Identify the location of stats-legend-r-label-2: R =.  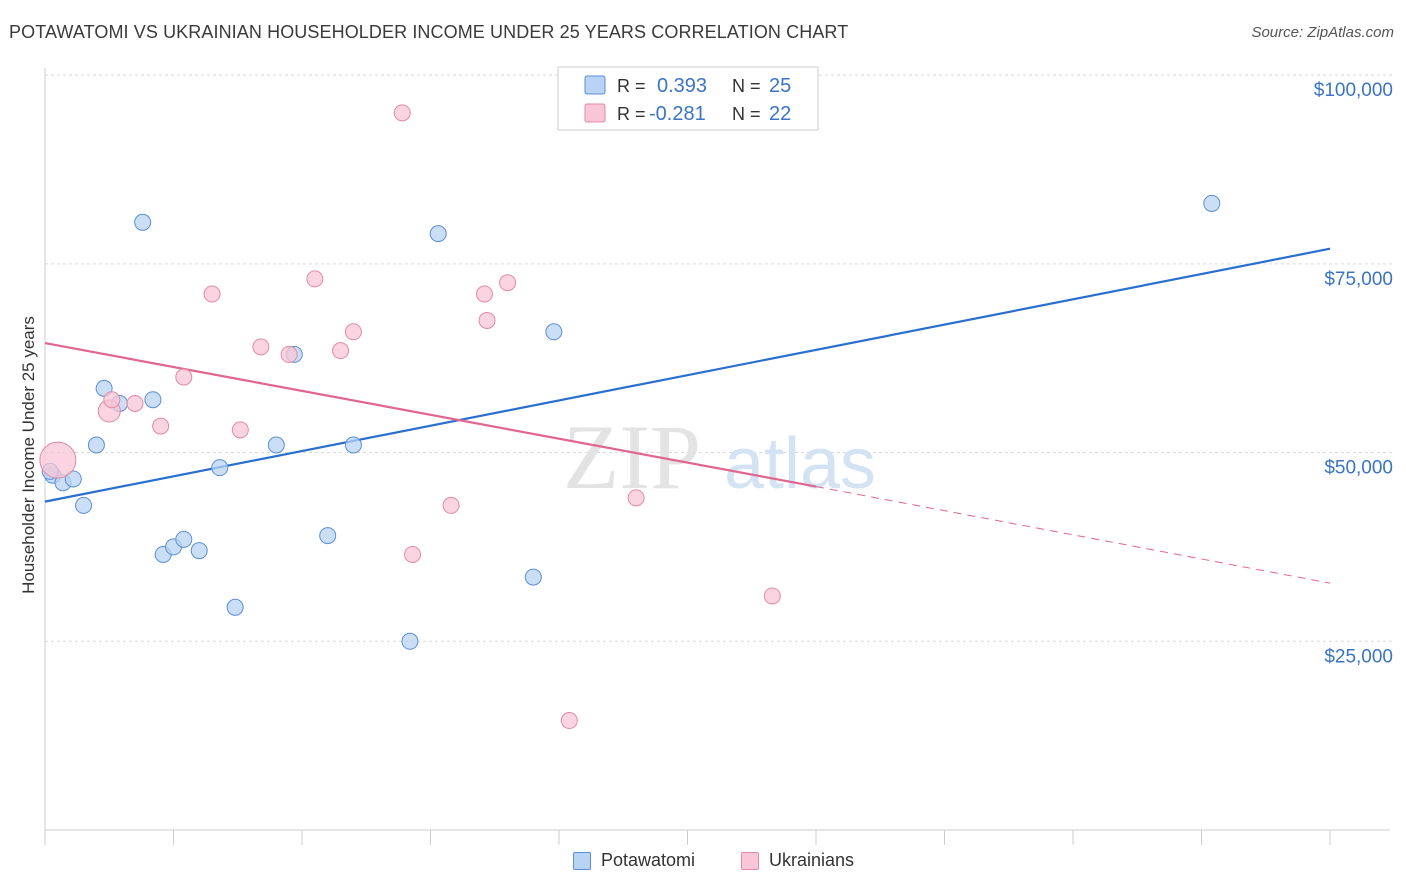
(631, 114).